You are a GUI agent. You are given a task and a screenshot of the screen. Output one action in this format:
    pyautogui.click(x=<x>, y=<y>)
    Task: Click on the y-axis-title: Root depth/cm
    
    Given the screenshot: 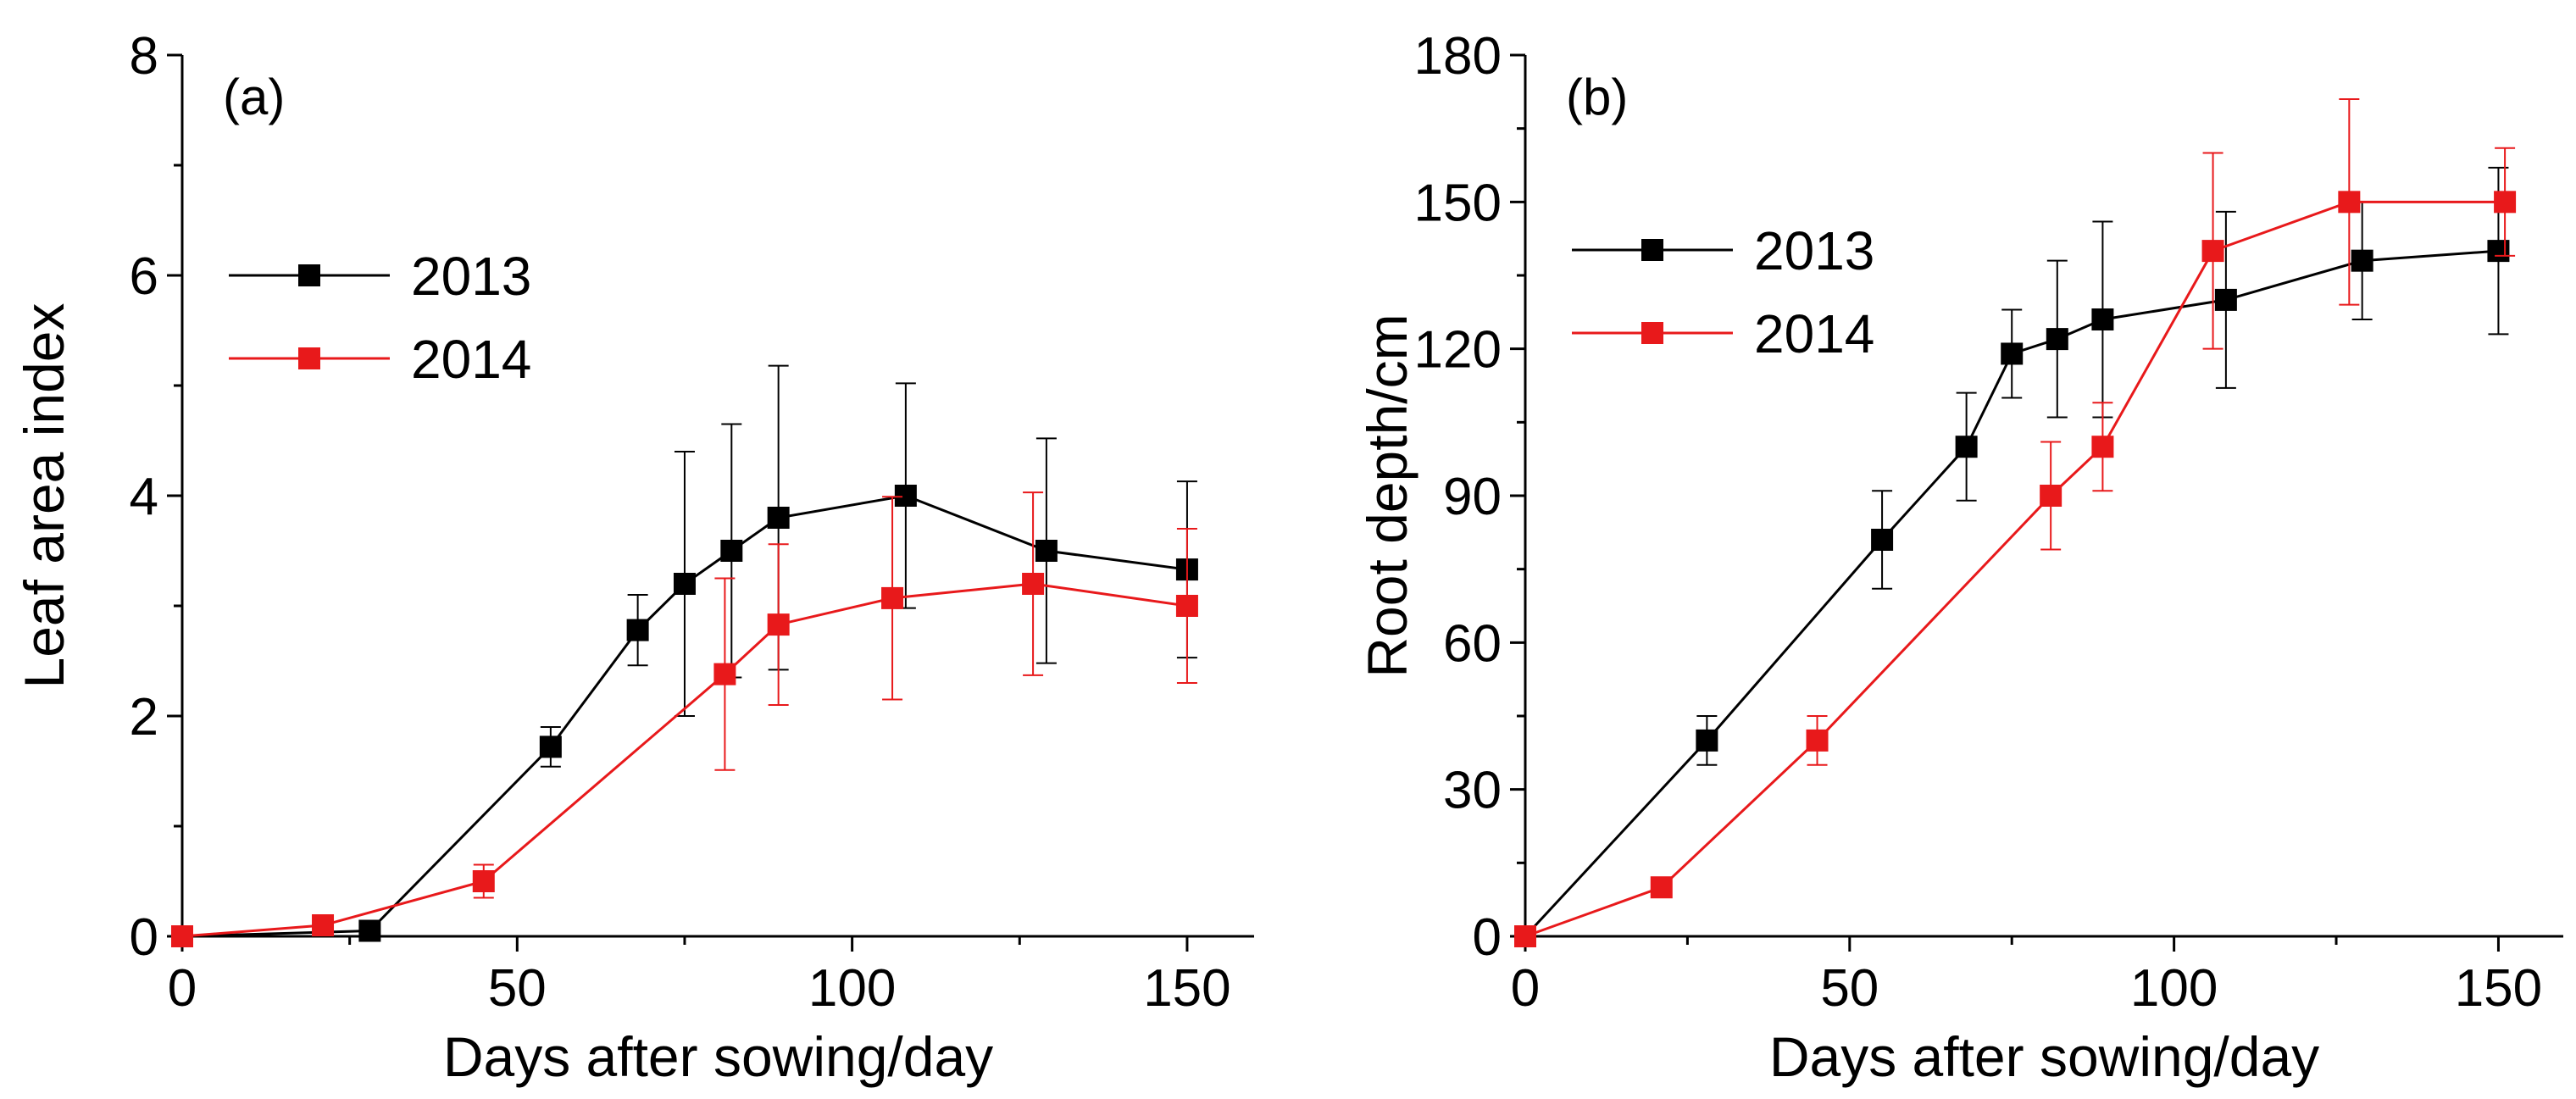 What is the action you would take?
    pyautogui.click(x=1387, y=496)
    